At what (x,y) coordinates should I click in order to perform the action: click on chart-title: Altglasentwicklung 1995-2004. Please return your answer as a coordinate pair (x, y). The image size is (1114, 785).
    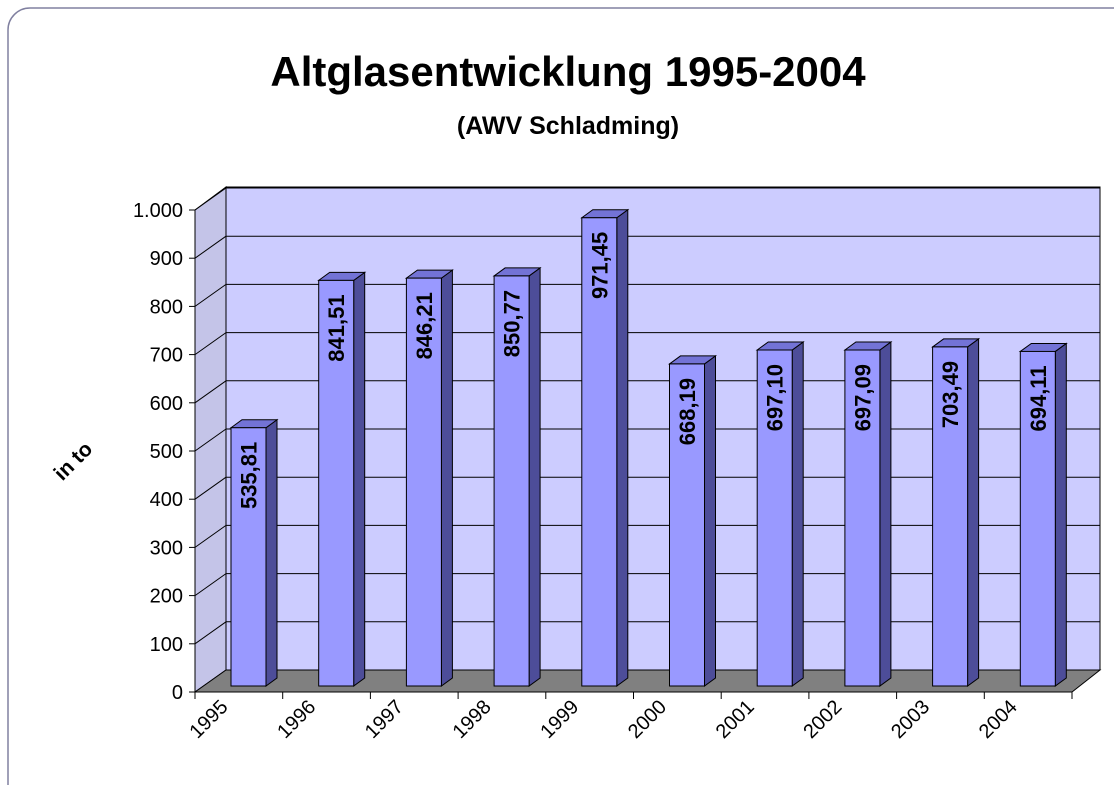
    Looking at the image, I should click on (568, 71).